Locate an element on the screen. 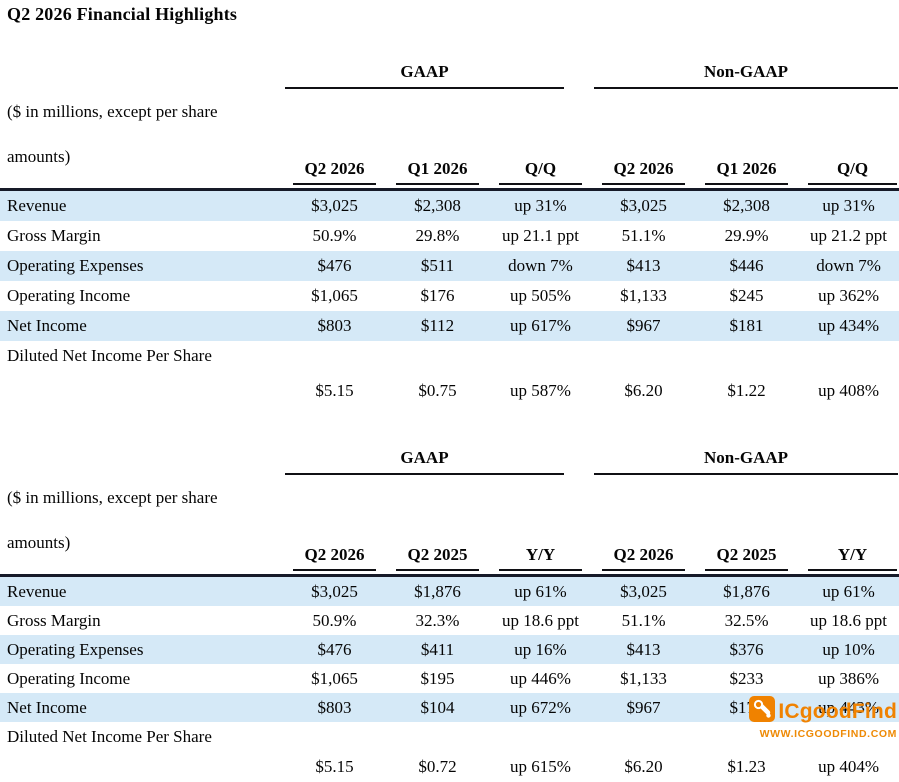 This screenshot has width=899, height=782. row-label: Operating Income is located at coordinates (69, 295).